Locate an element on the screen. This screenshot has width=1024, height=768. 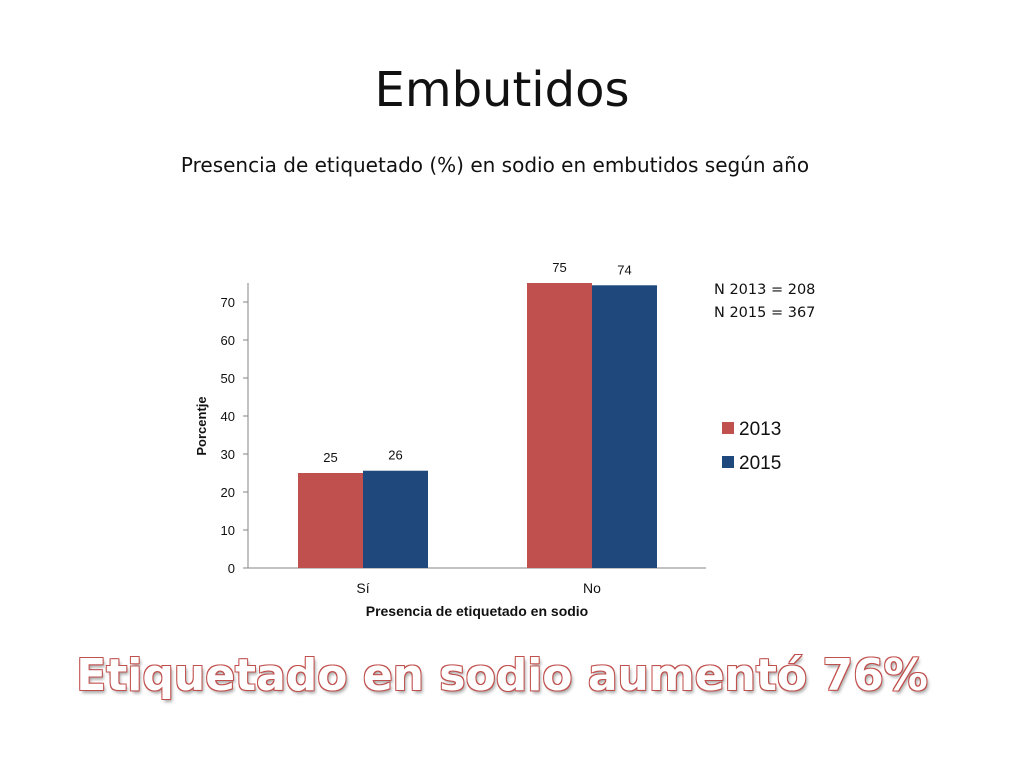
sample-size-notes: N 2013 = 208 N 2015 = 367 is located at coordinates (764, 302).